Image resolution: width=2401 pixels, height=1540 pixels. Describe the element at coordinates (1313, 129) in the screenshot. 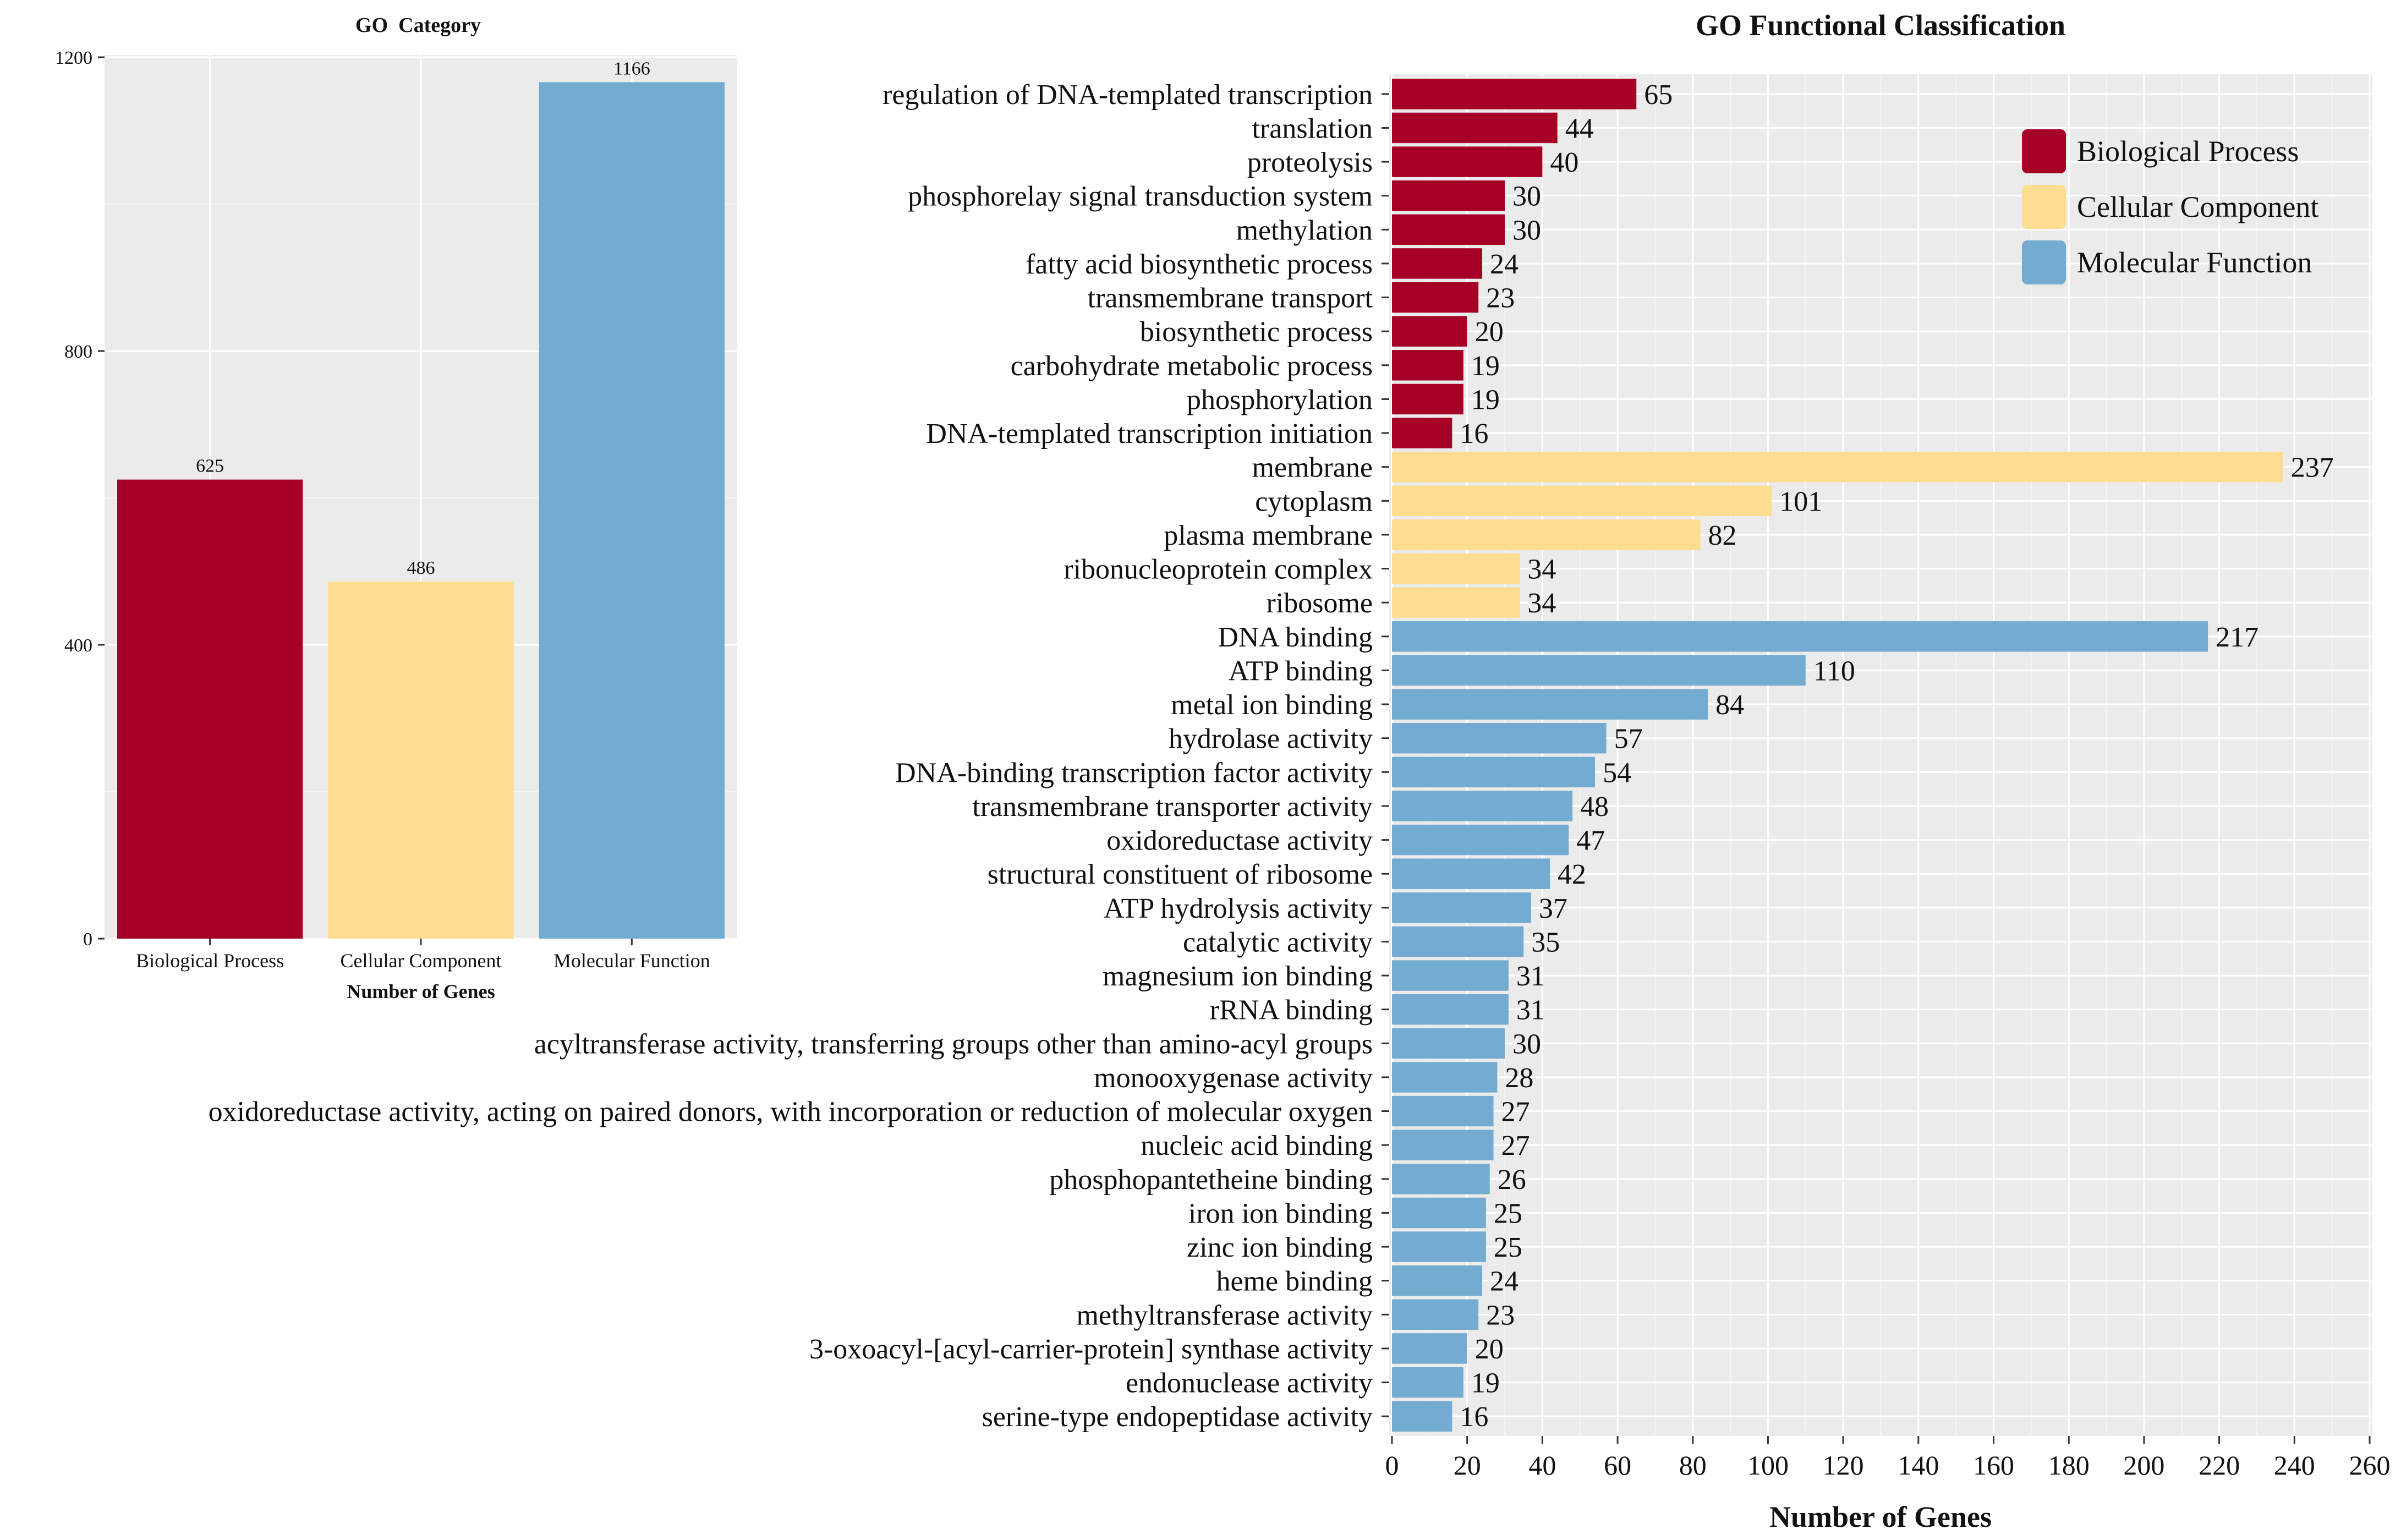

I see `functional-term-label: translation` at that location.